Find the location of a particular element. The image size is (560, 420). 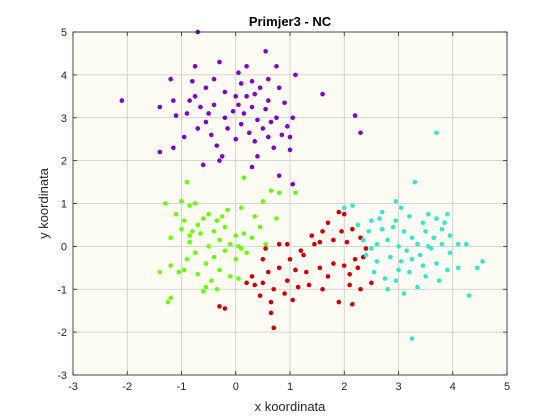

y-tick-label: 2 is located at coordinates (64, 162).